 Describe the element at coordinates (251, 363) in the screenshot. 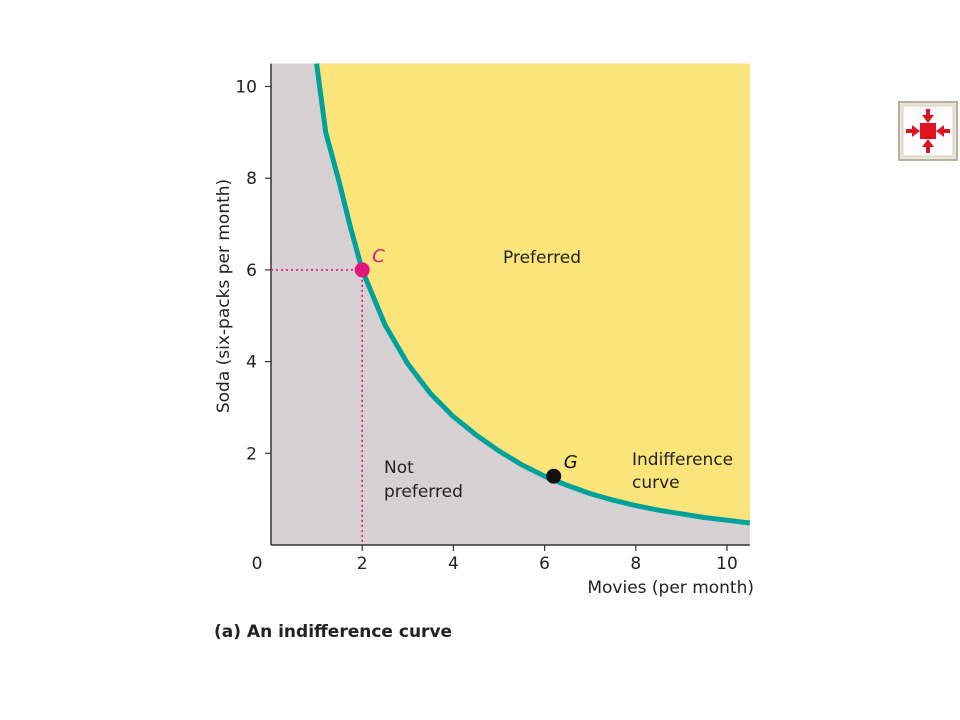

I see `y-tick-label: 4` at that location.